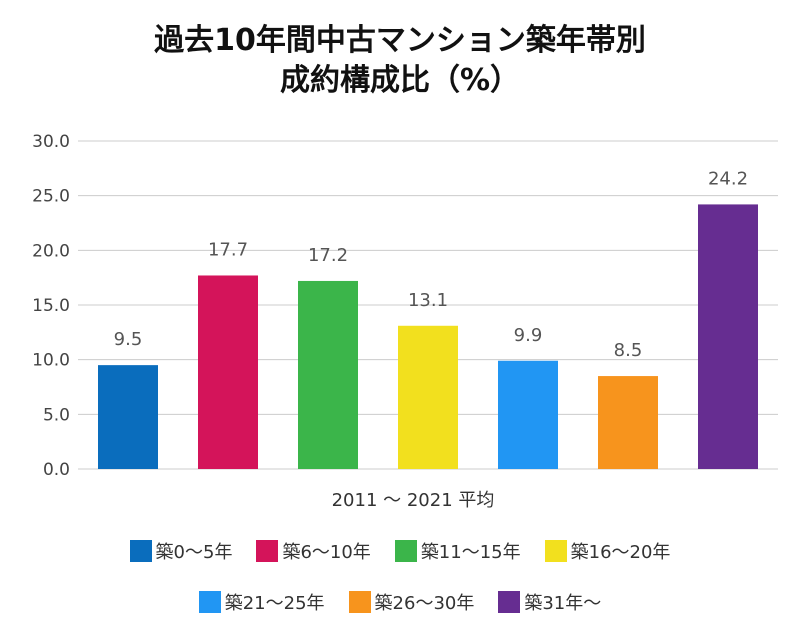 The height and width of the screenshot is (637, 800). Describe the element at coordinates (274, 603) in the screenshot. I see `legend-label: 築21～25年` at that location.